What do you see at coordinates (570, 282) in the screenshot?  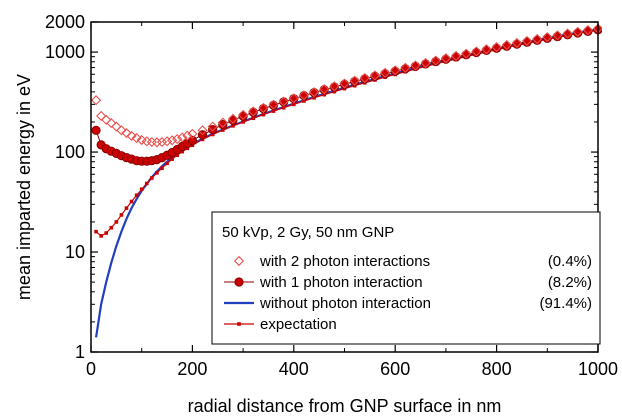 I see `legend-percentage: (8.2%)` at bounding box center [570, 282].